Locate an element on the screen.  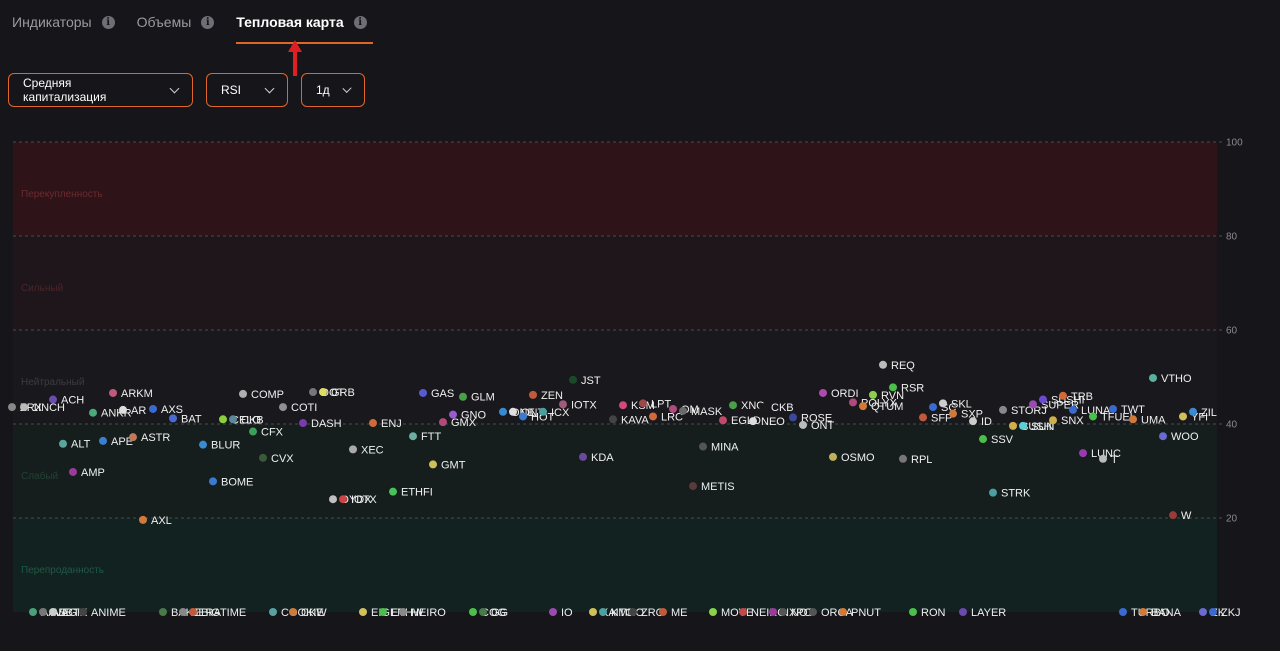
coin-label: ORDI is located at coordinates (845, 394).